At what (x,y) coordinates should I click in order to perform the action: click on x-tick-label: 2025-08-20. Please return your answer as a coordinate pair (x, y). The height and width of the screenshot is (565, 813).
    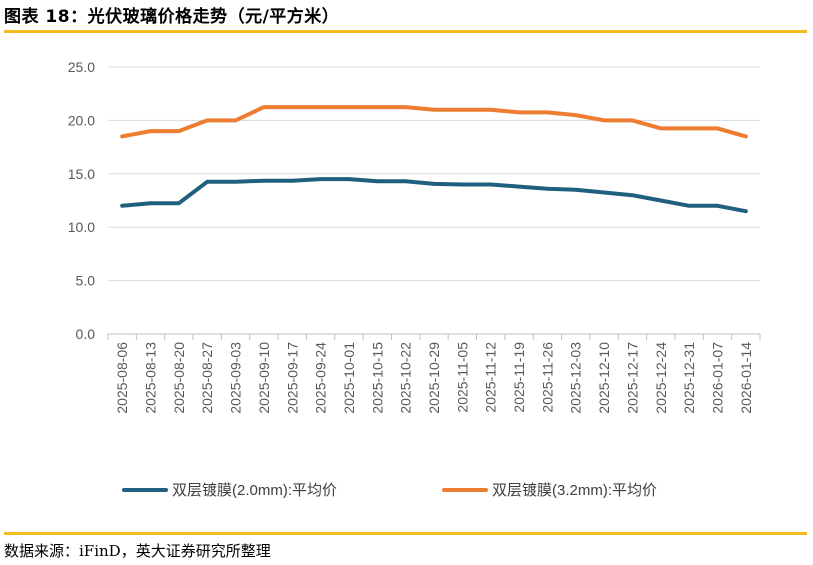
    Looking at the image, I should click on (179, 378).